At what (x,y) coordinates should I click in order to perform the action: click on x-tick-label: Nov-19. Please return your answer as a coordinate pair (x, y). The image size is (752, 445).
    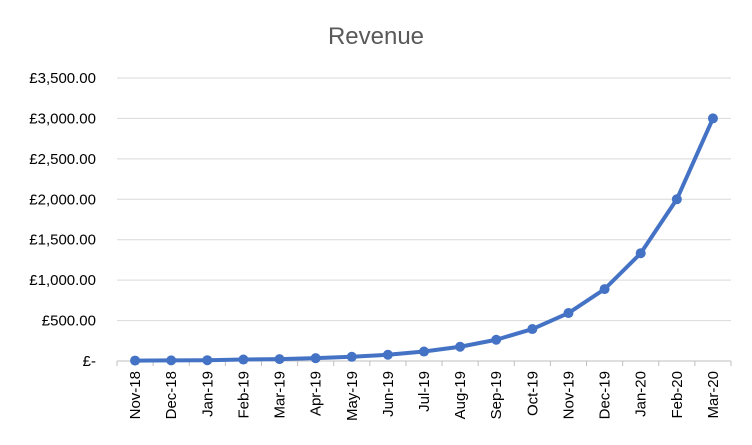
    Looking at the image, I should click on (568, 395).